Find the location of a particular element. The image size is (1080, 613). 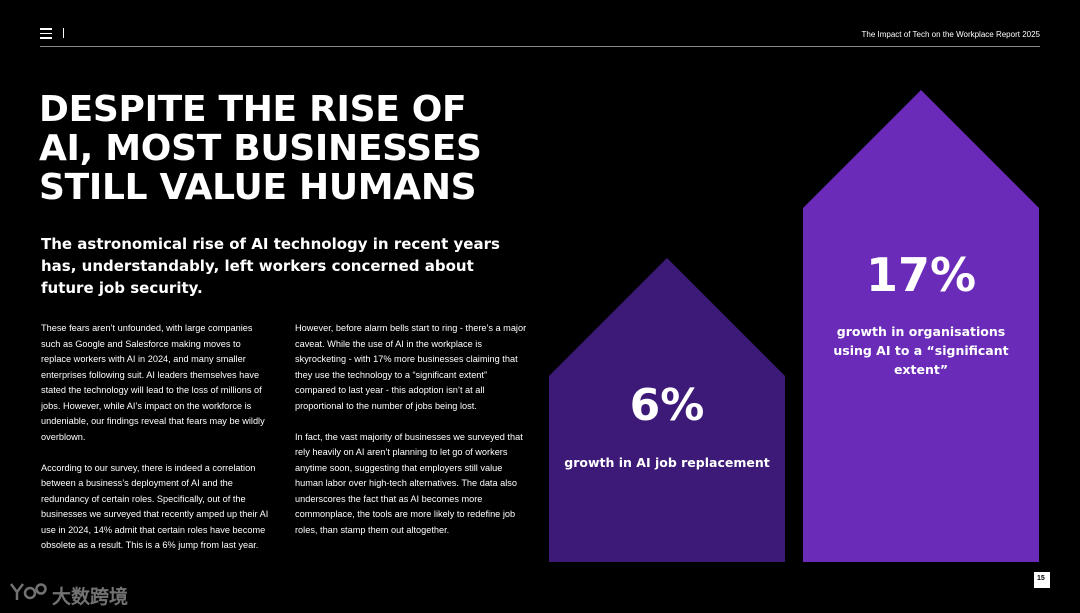

headline-line-3: STILL VALUE HUMANS is located at coordinates (258, 187).